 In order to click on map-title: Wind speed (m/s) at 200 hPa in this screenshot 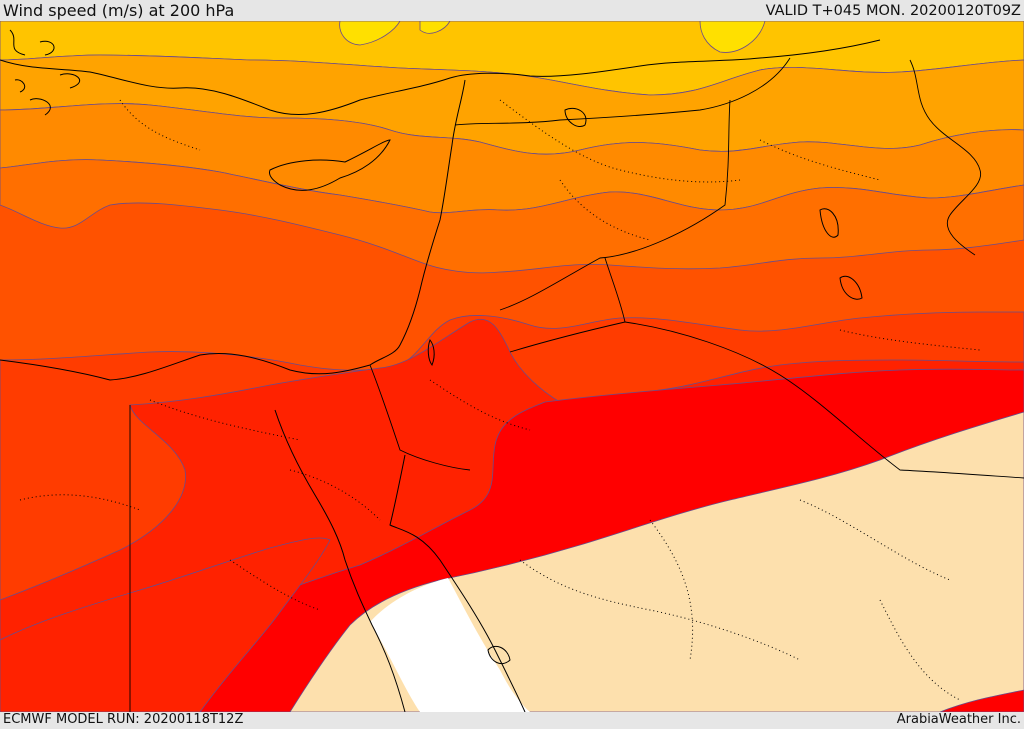, I will do `click(119, 10)`.